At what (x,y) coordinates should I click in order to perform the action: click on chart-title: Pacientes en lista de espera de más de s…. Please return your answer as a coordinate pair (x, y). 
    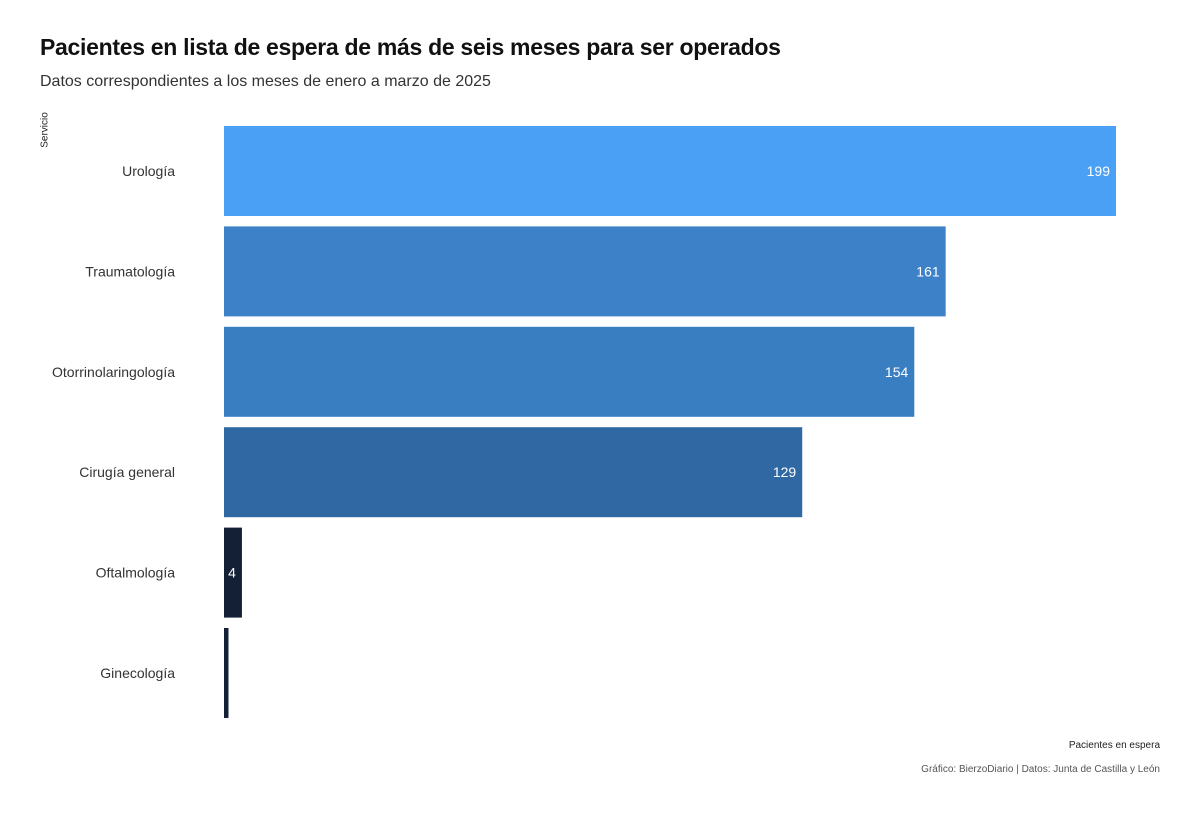
    Looking at the image, I should click on (410, 47).